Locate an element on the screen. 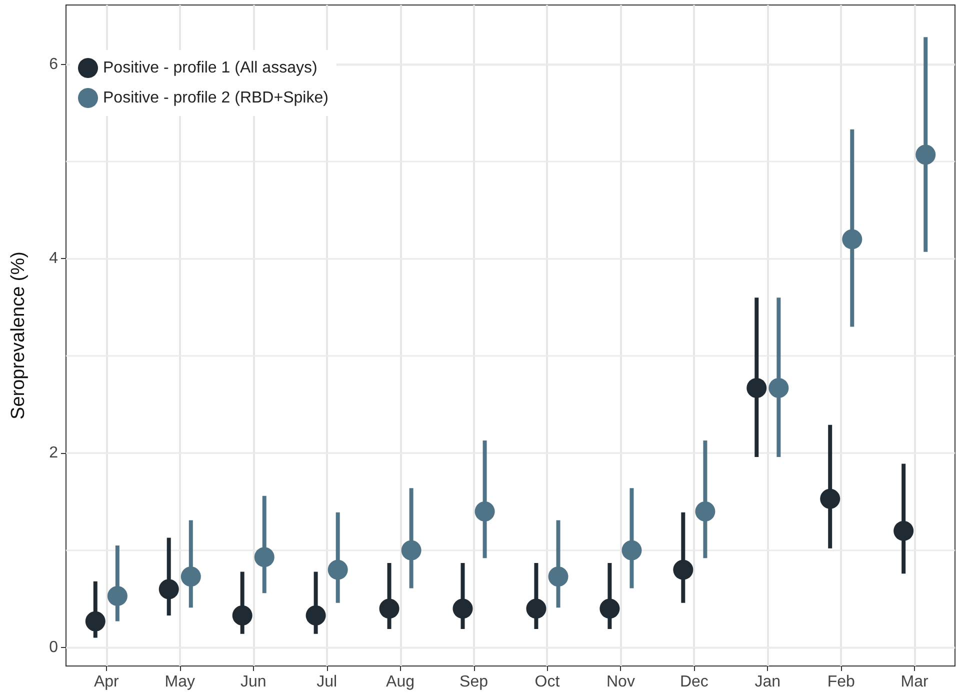 The height and width of the screenshot is (694, 957). x-tick-label: Oct is located at coordinates (547, 682).